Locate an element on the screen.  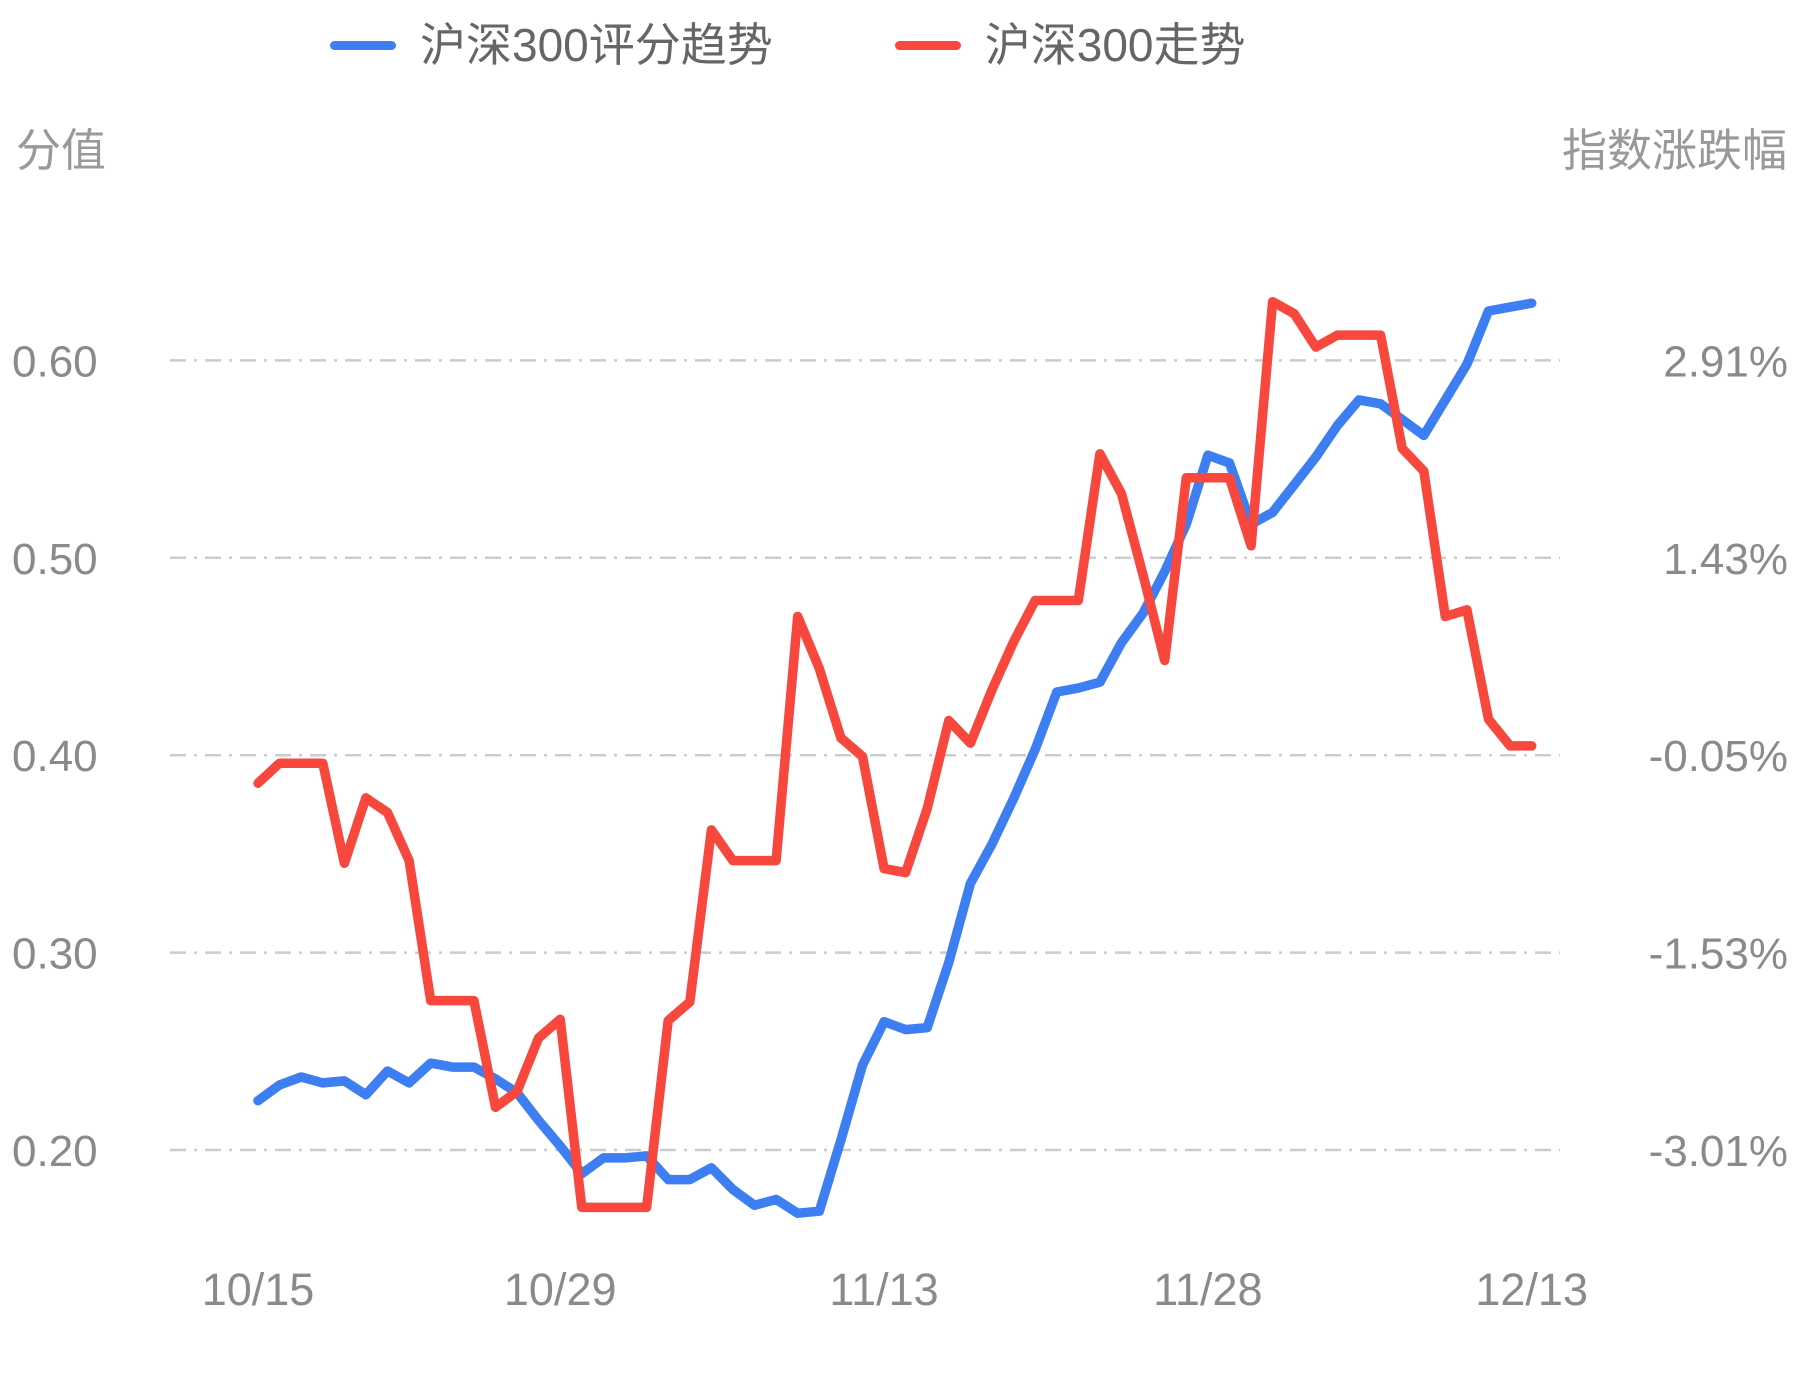
legend-item-index-change: 沪深300走势 is located at coordinates (1070, 45).